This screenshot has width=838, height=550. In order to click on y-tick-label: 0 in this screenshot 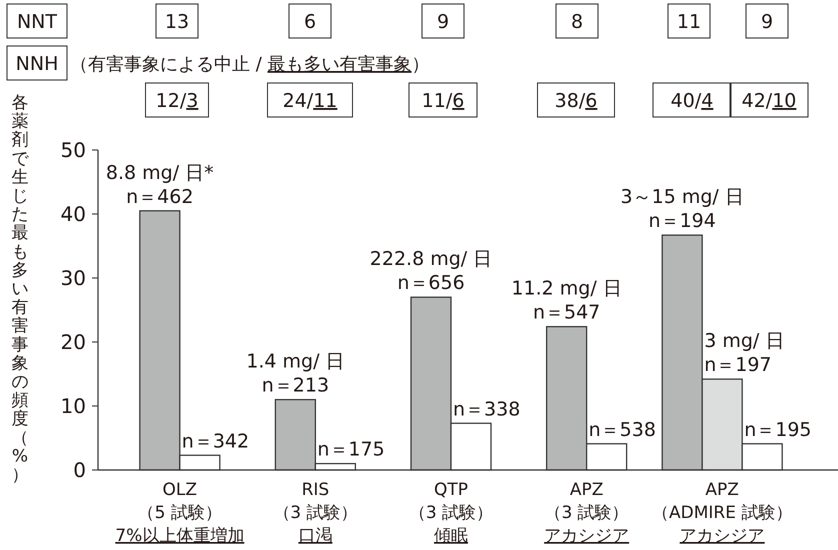, I will do `click(79, 470)`.